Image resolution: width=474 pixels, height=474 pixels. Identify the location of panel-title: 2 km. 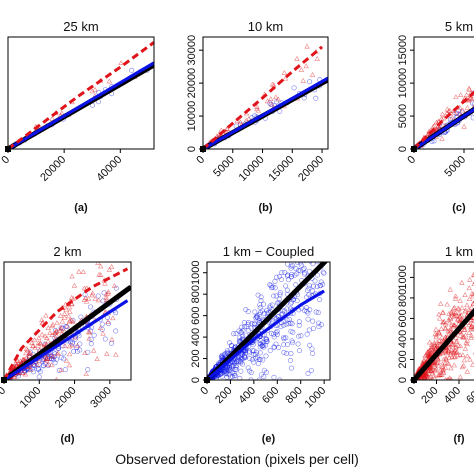
(67, 251).